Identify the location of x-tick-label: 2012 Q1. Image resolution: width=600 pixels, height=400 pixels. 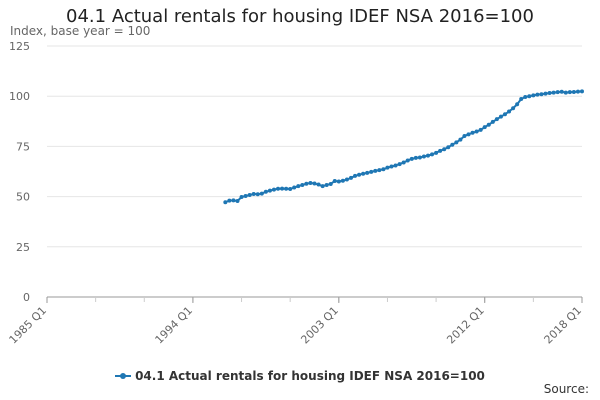
(465, 325).